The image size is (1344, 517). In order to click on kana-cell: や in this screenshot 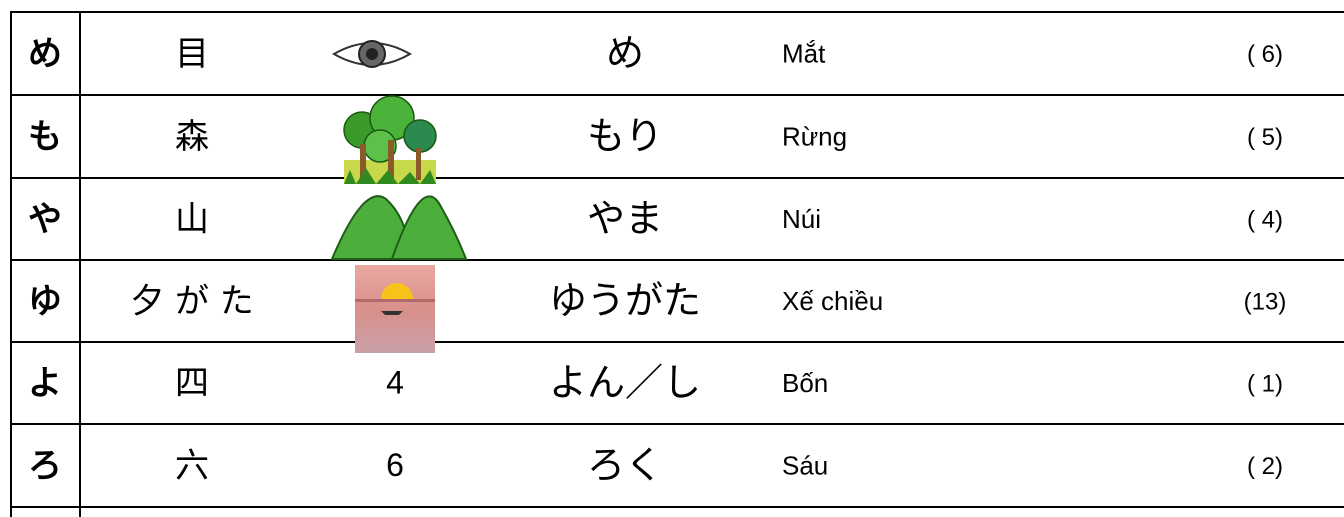, I will do `click(45, 220)`.